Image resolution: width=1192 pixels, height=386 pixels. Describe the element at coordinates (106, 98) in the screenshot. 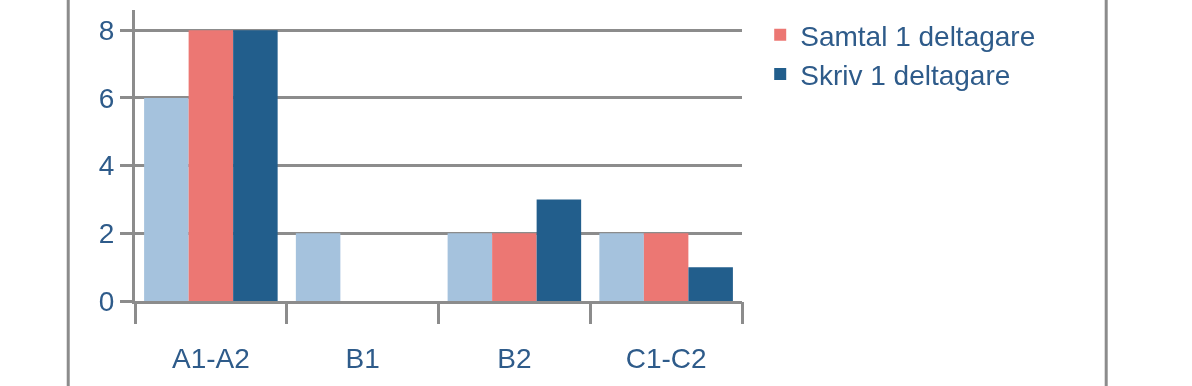

I see `y-tick-label: 6` at that location.